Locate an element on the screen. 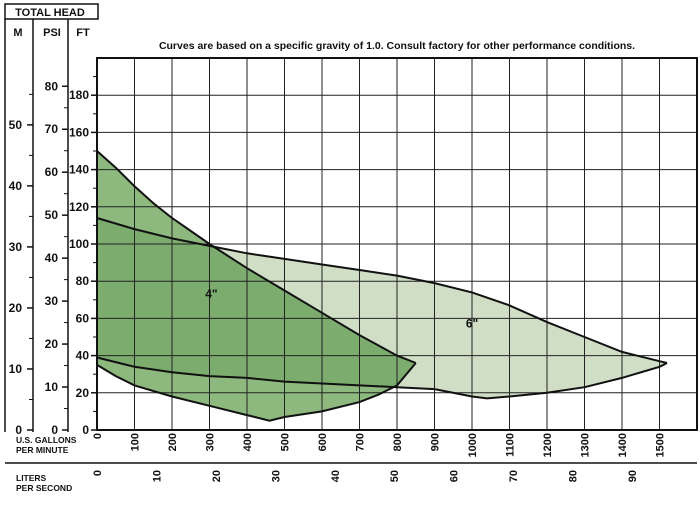 This screenshot has height=510, width=700. header-box is located at coordinates (51, 11).